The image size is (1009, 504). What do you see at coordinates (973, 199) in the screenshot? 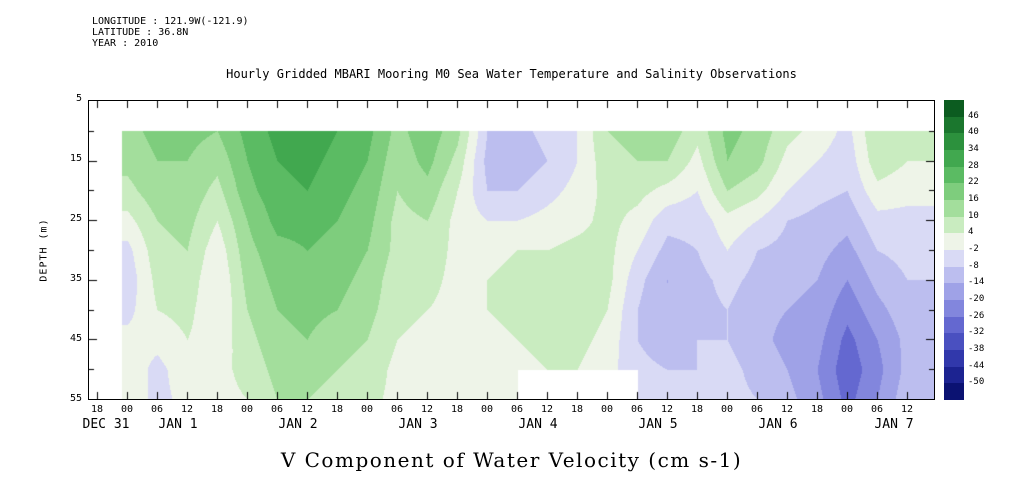
I see `colorbar-tick-label: 16` at bounding box center [973, 199].